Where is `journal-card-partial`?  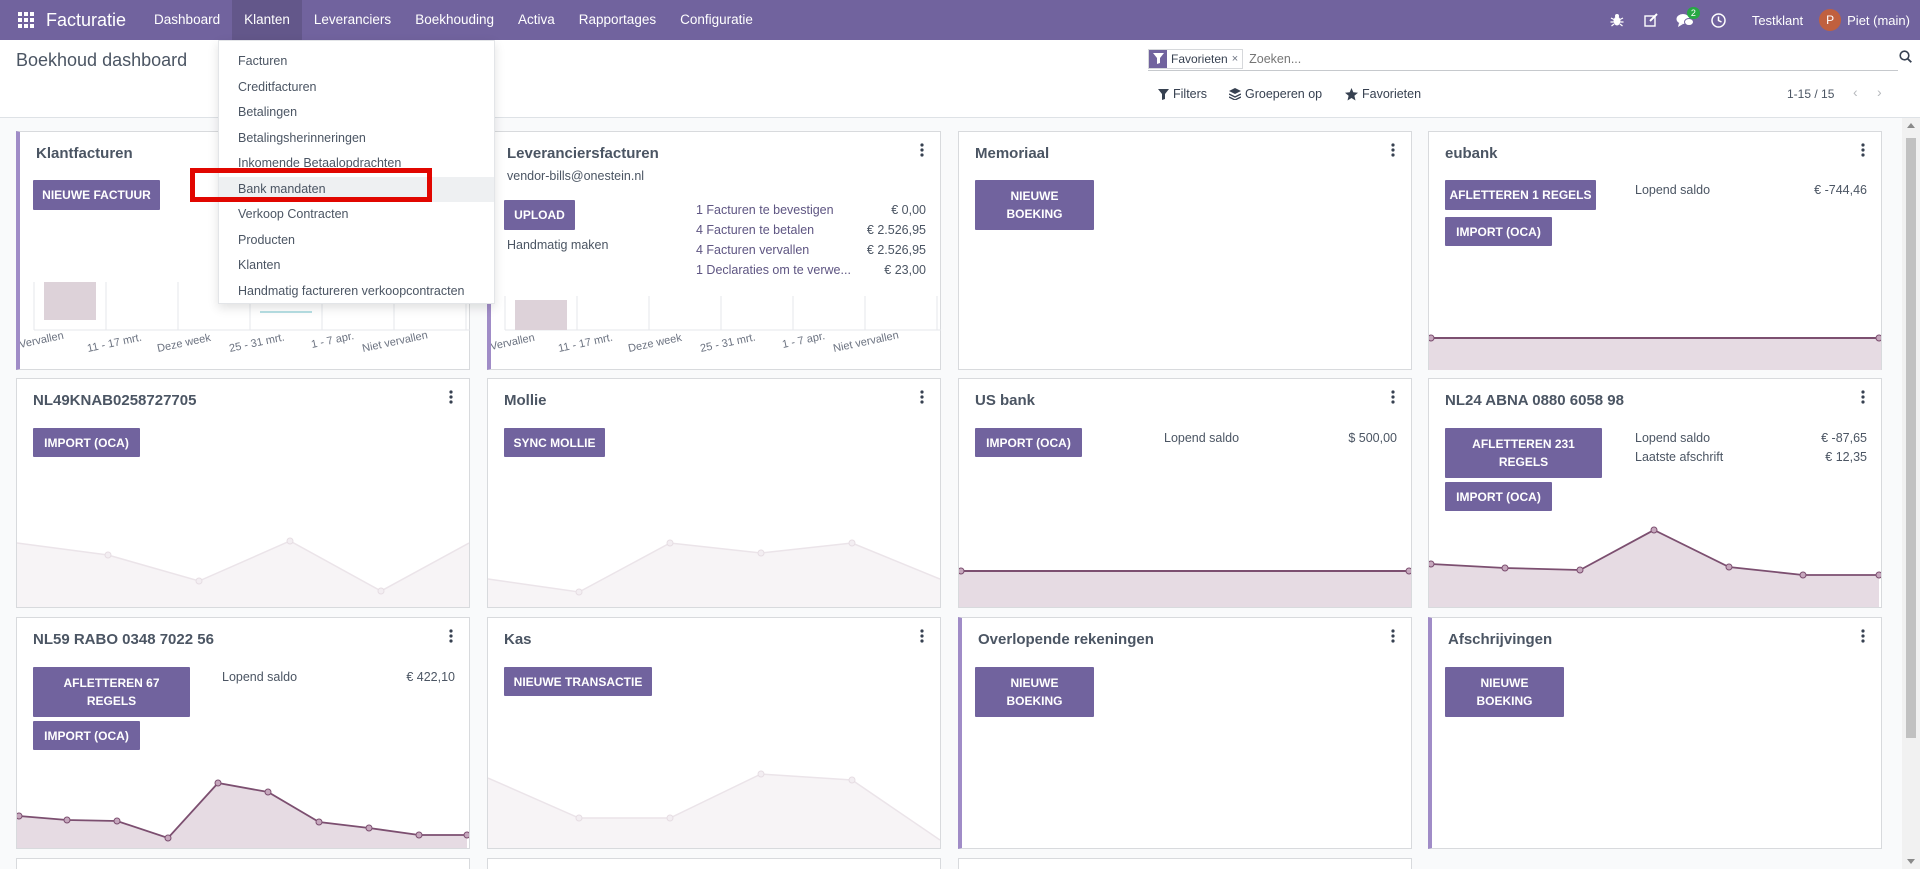 journal-card-partial is located at coordinates (714, 863).